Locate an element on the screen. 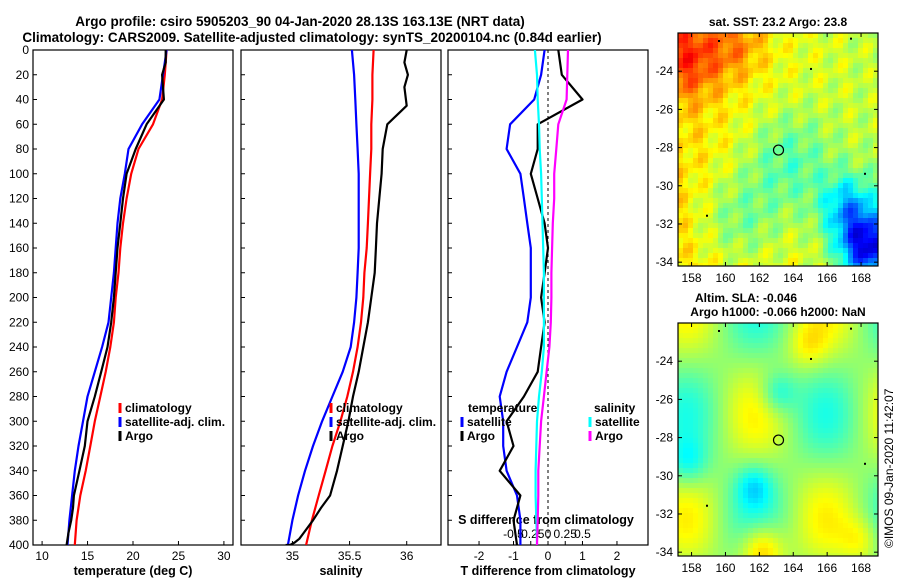  x-tick-label: 0 is located at coordinates (548, 556).